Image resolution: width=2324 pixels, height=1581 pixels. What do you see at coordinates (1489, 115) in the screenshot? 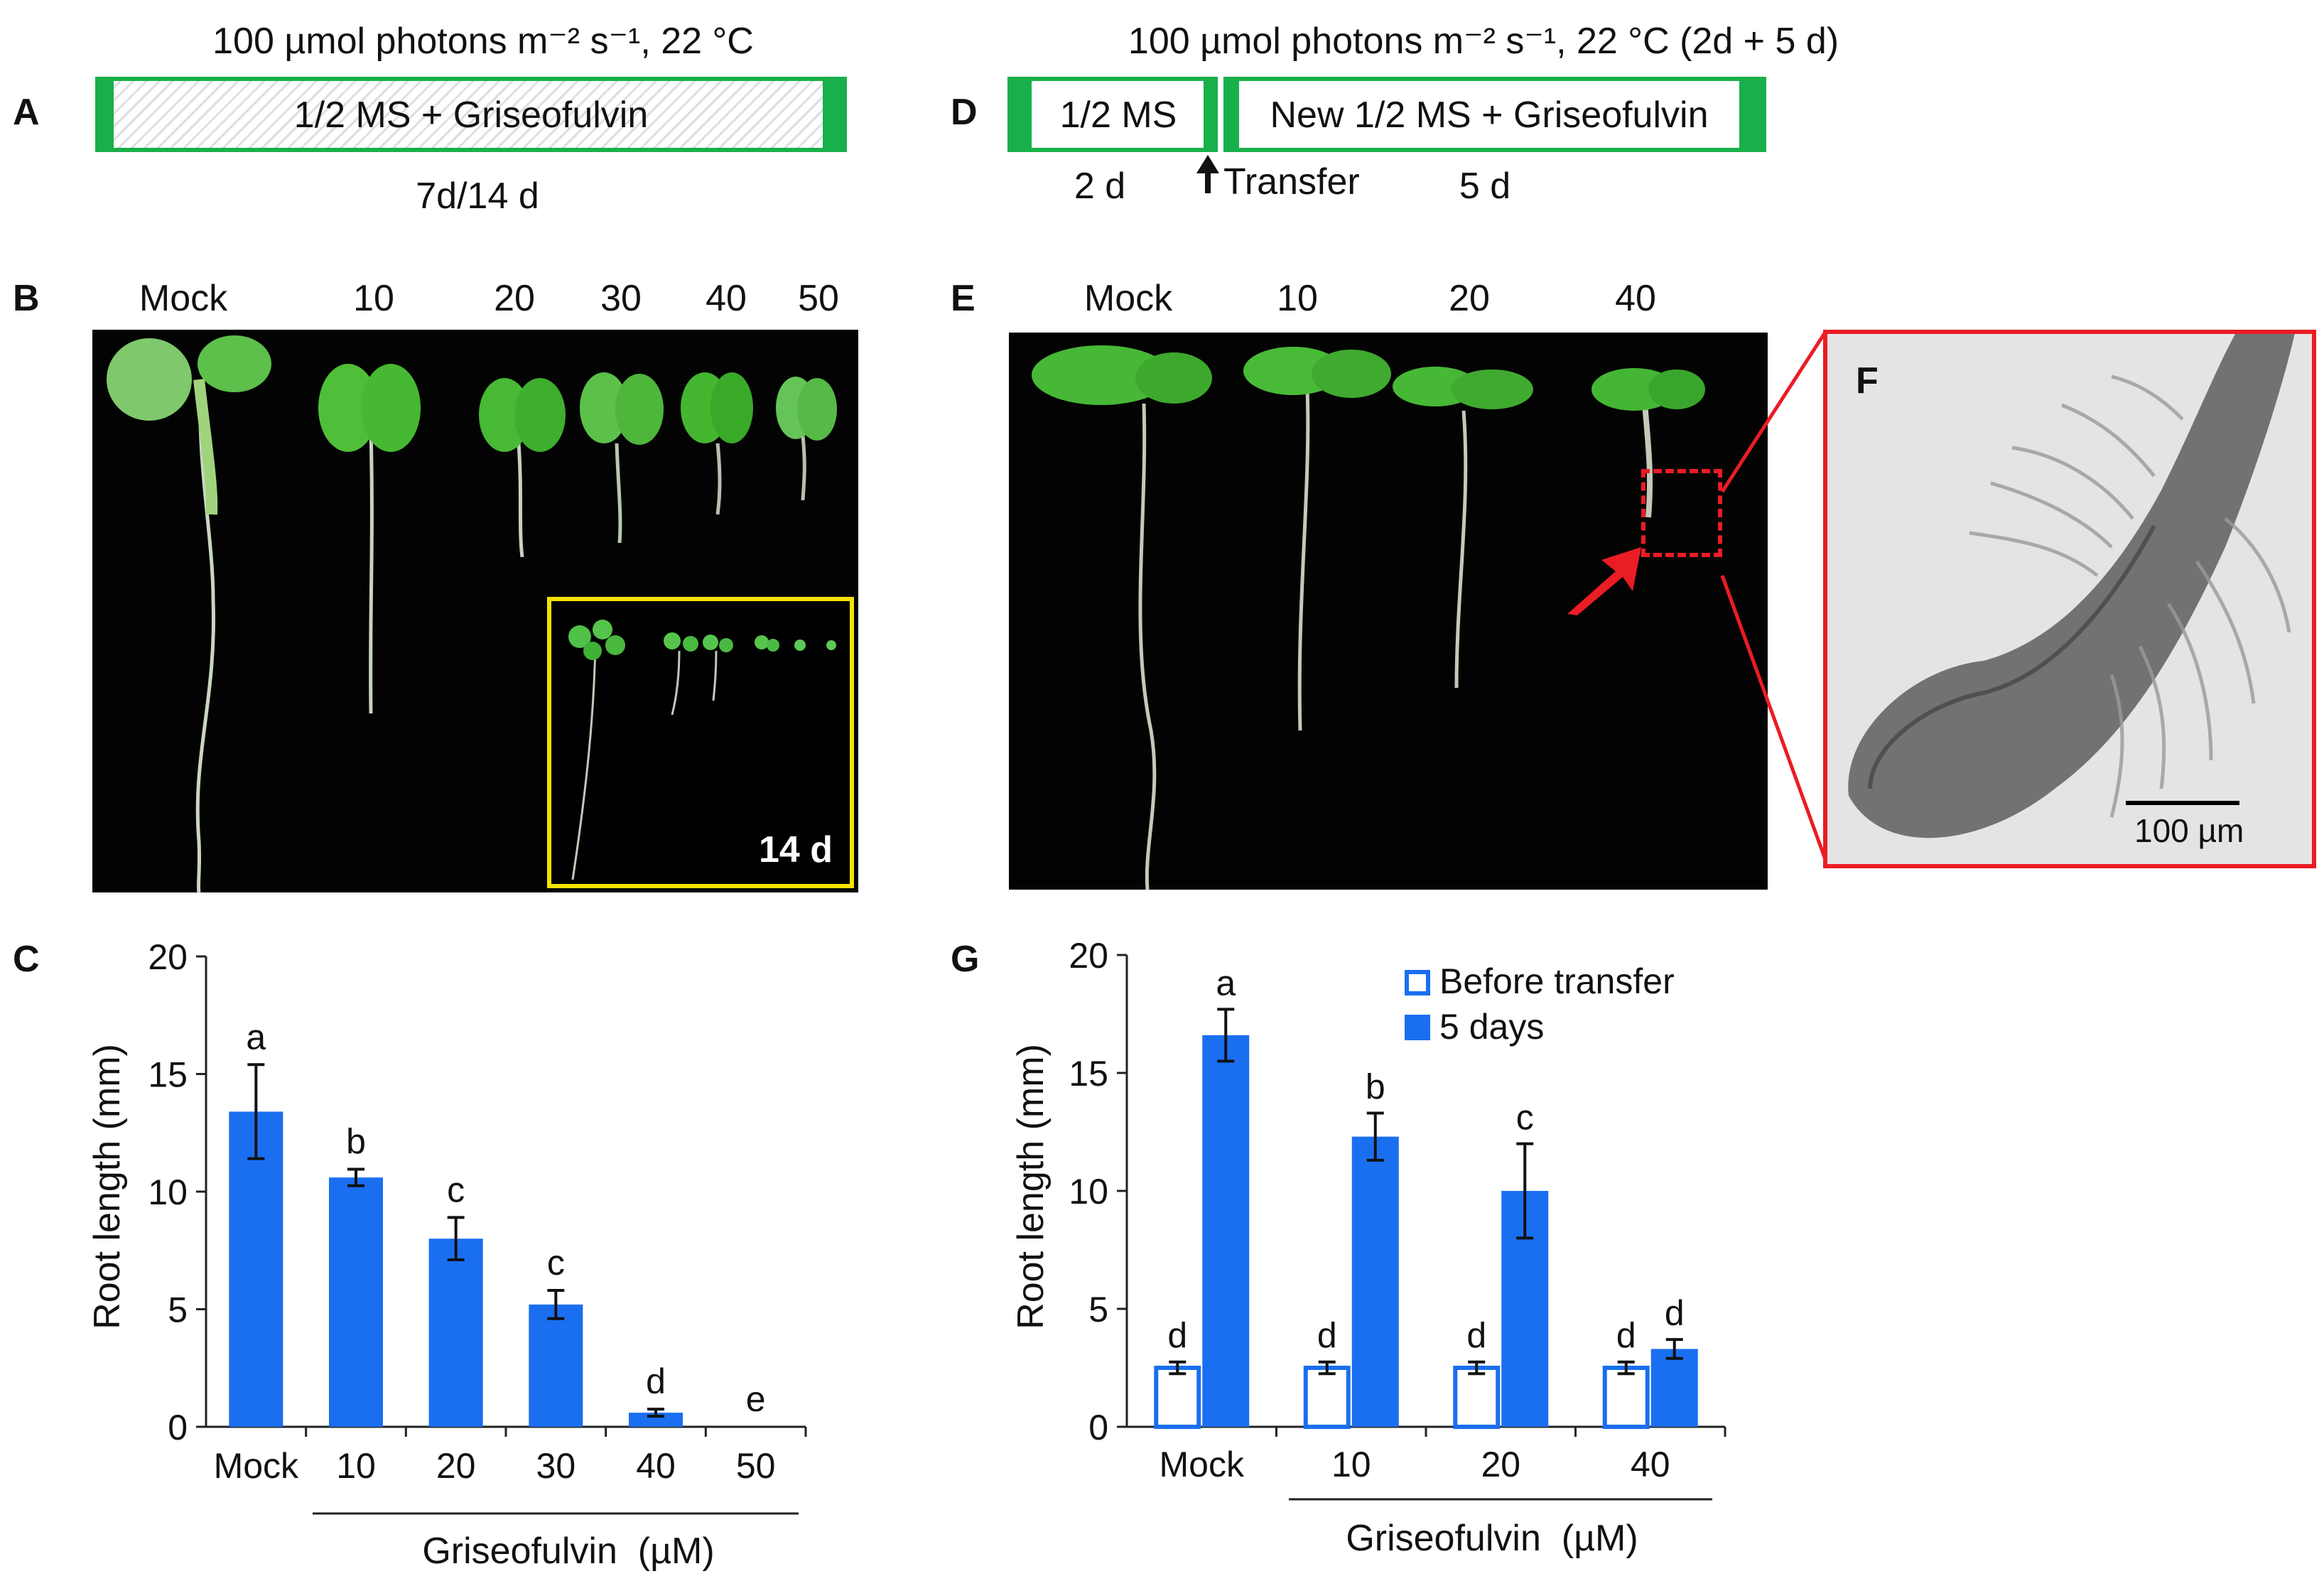
I see `panel-d-medium-after: New 1/2 MS + Griseofulvin` at bounding box center [1489, 115].